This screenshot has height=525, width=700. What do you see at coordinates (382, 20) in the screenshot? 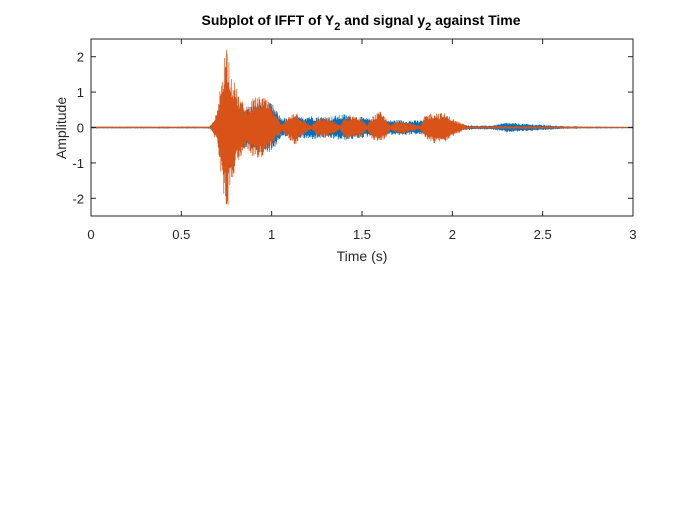
I see `chart-title-part2: and signal y` at bounding box center [382, 20].